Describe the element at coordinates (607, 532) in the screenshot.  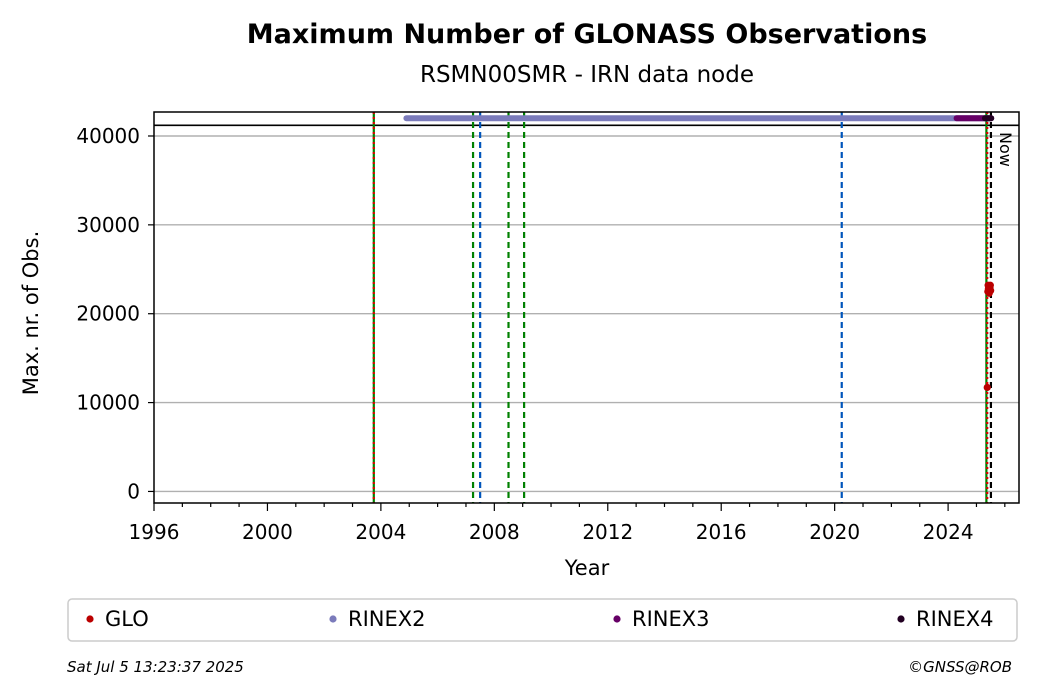
I see `x-tick-label: 2012` at that location.